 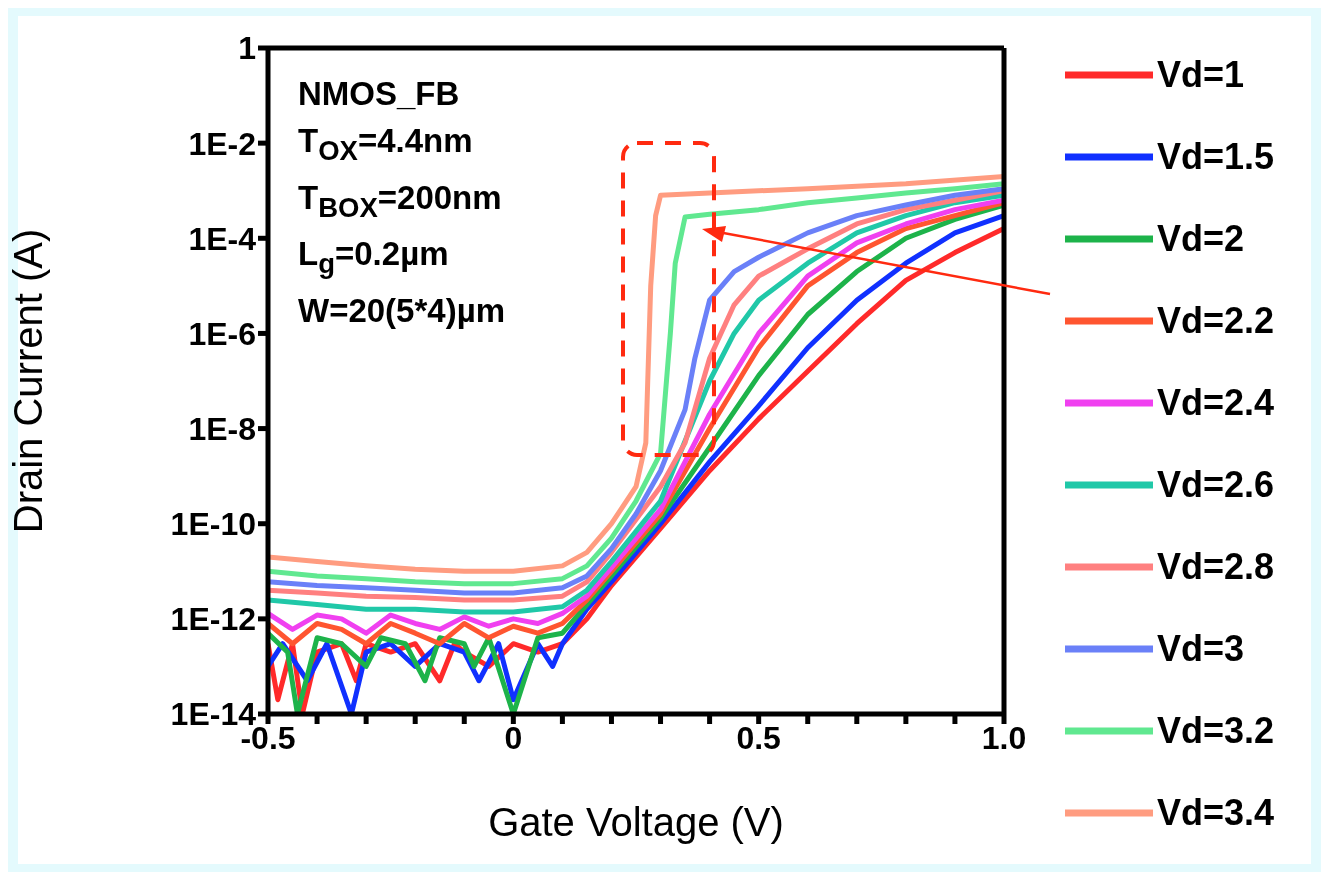 What do you see at coordinates (386, 144) in the screenshot?
I see `annotation: T$_{OX}$=4.4nm` at bounding box center [386, 144].